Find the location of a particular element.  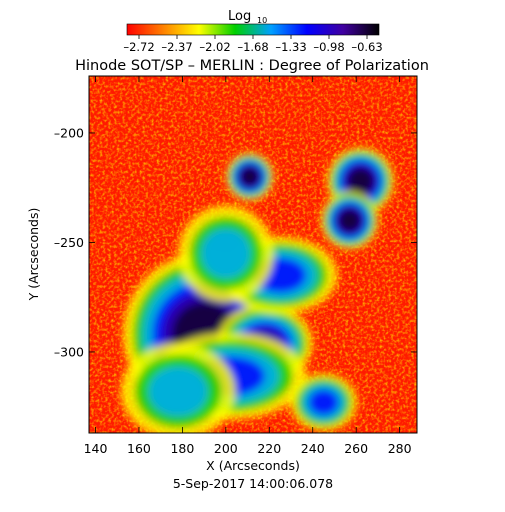

y-tick-label: –200 is located at coordinates (69, 132).